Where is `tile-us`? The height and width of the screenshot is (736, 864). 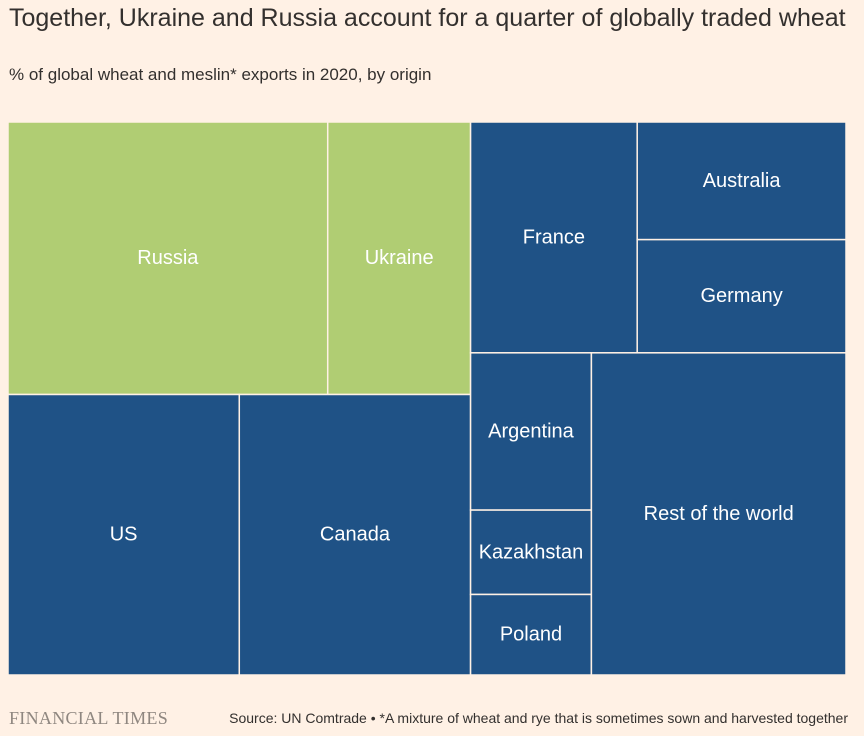
tile-us is located at coordinates (124, 534).